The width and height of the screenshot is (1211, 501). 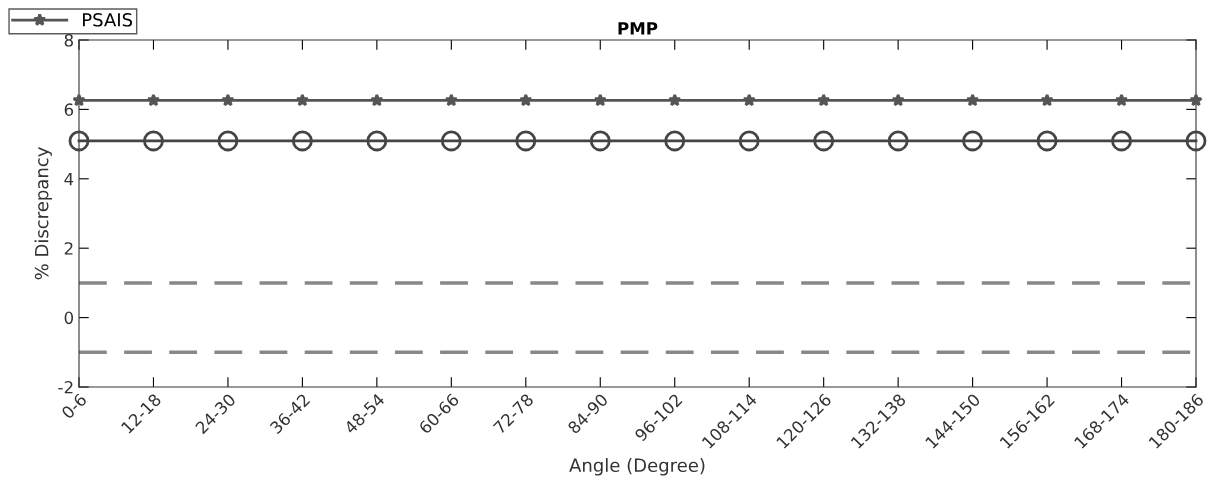 What do you see at coordinates (108, 19) in the screenshot?
I see `legend-label: PSAIS` at bounding box center [108, 19].